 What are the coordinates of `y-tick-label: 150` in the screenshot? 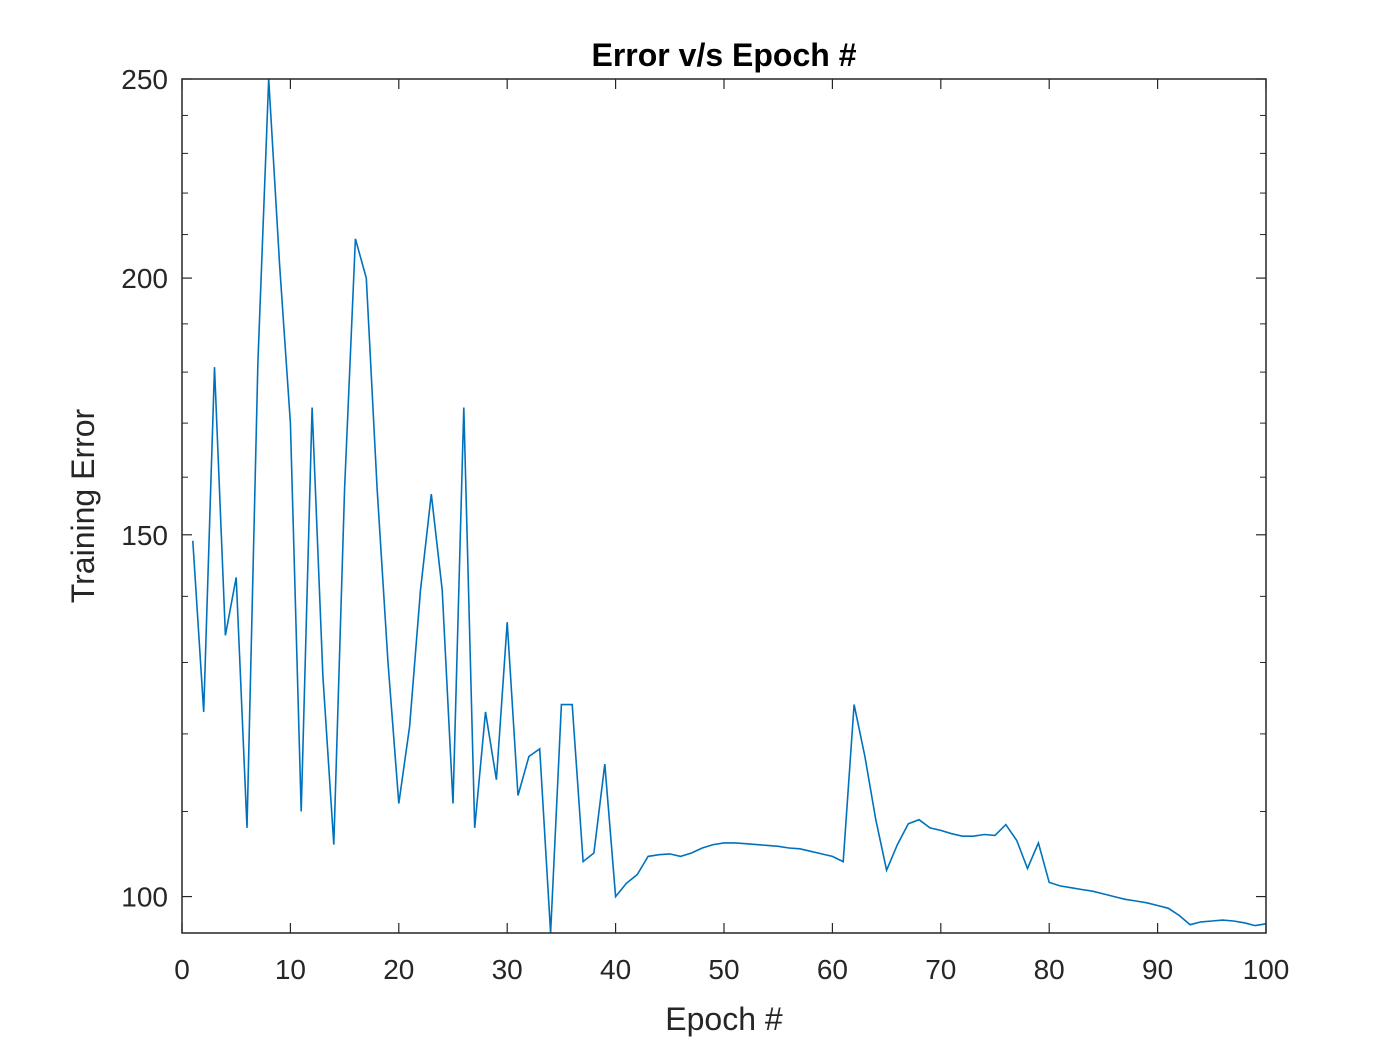 It's located at (144, 535).